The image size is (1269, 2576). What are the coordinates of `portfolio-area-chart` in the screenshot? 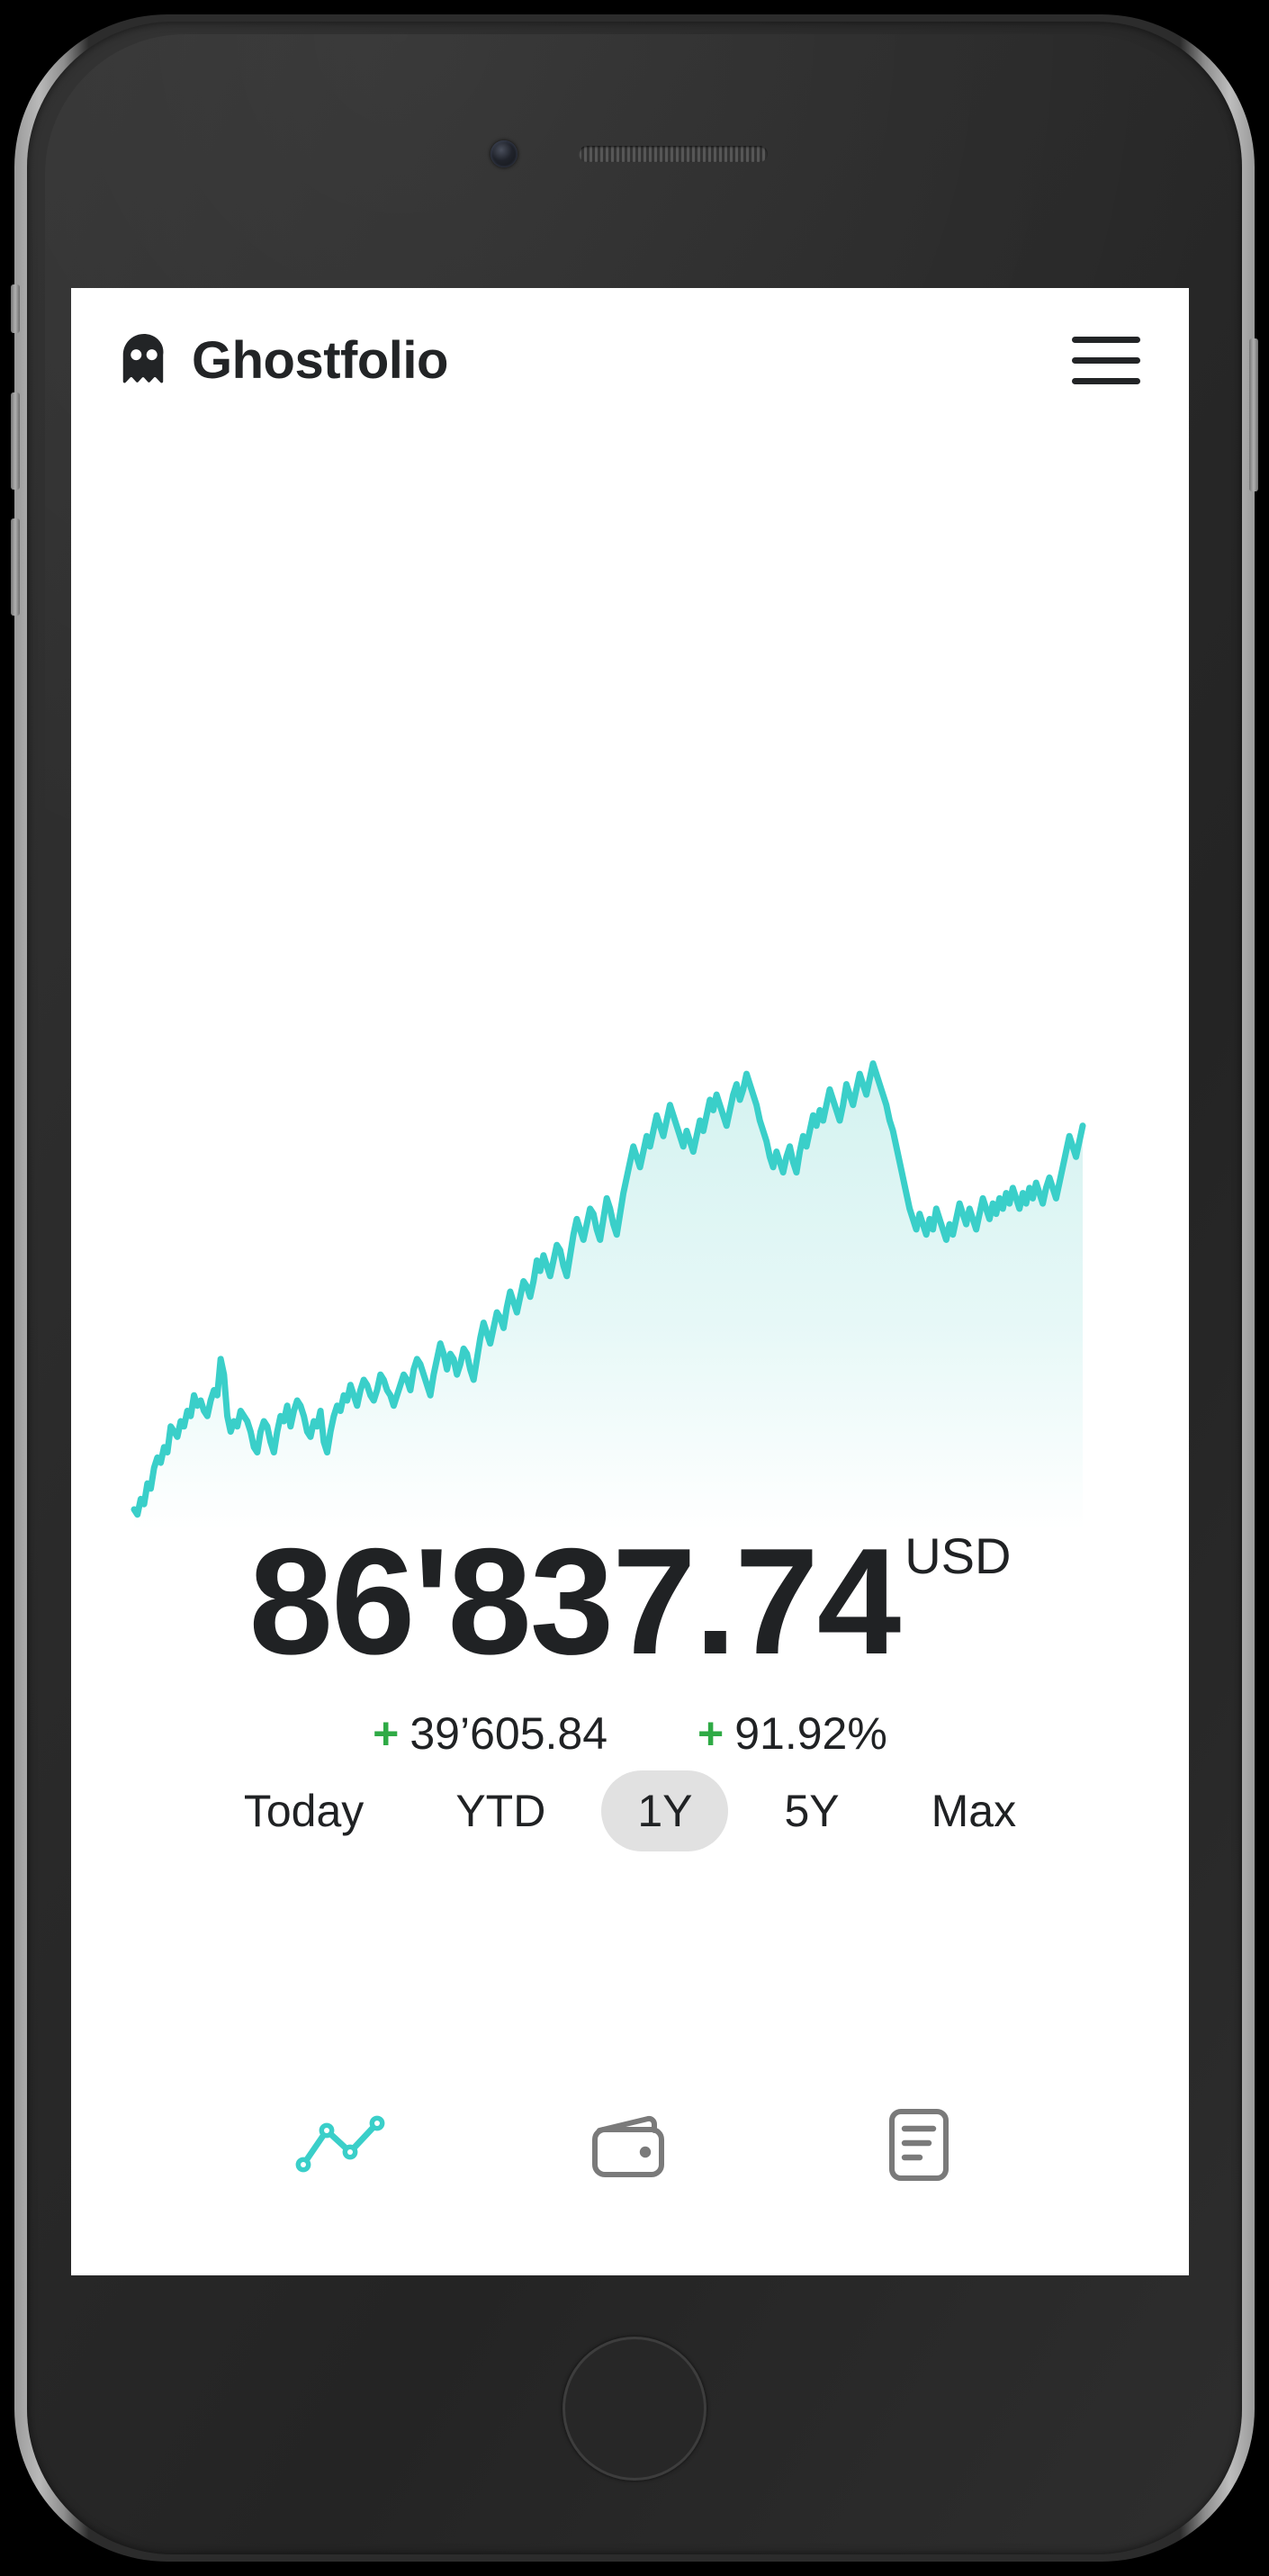 It's located at (608, 1295).